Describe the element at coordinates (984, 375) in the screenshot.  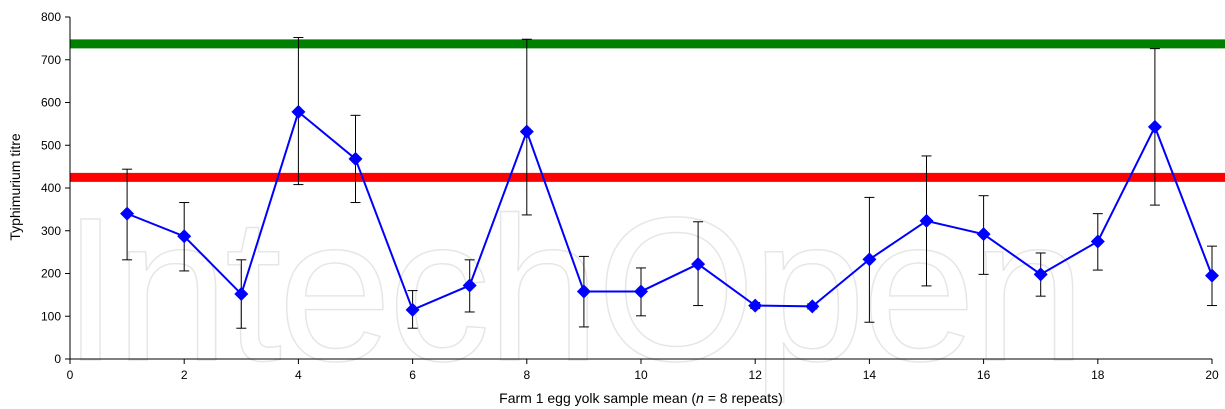
I see `x-tick-label: 16` at that location.